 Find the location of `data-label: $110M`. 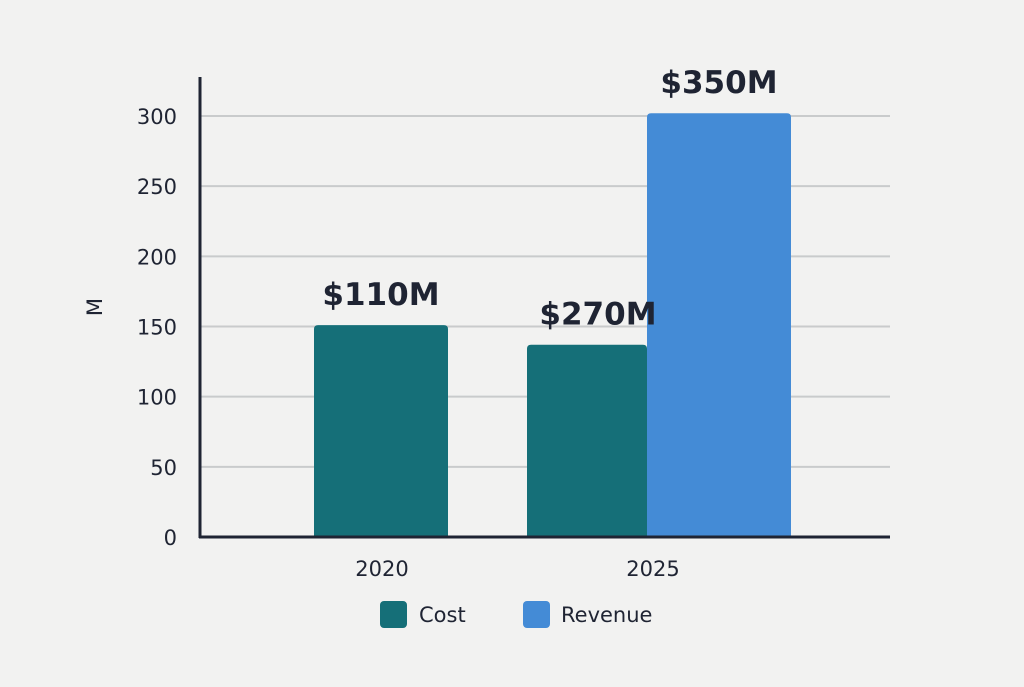

data-label: $110M is located at coordinates (380, 295).